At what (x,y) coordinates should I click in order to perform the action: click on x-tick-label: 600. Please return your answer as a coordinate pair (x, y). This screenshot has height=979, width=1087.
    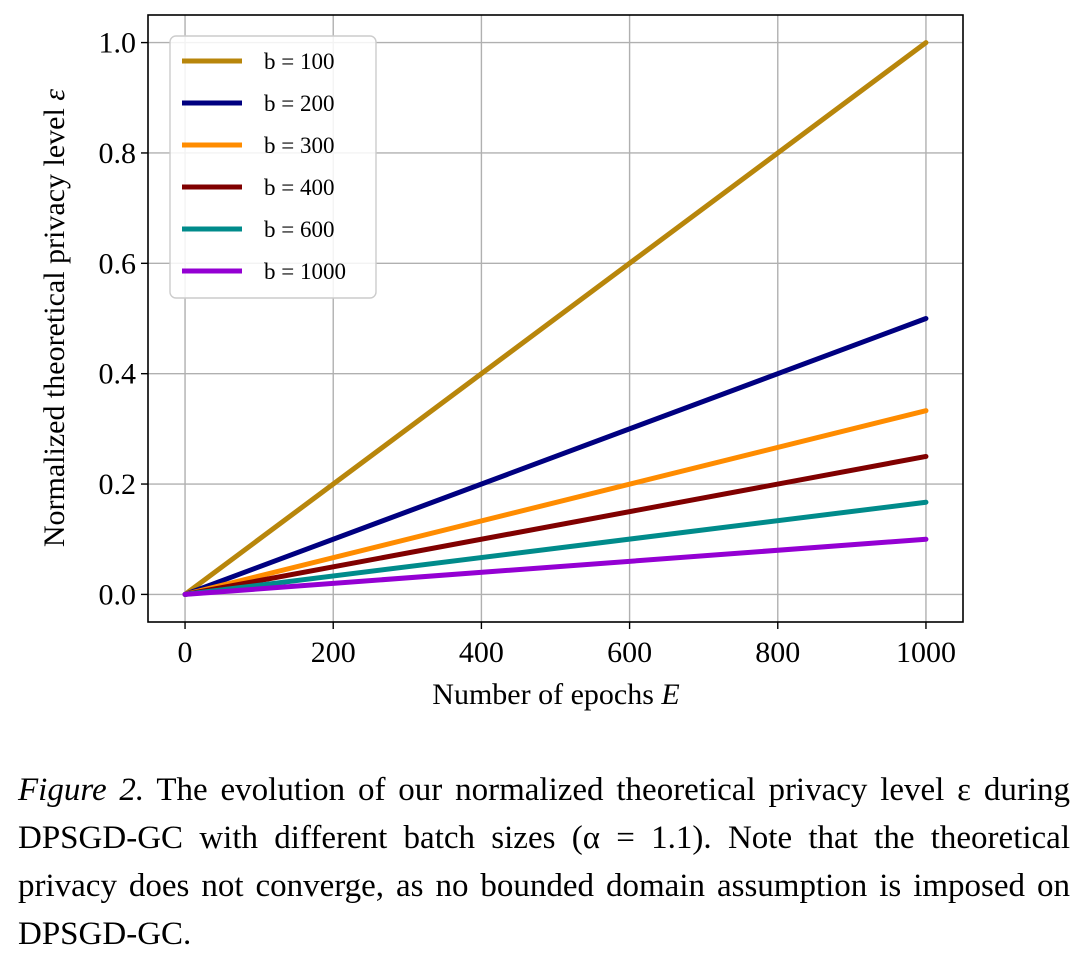
    Looking at the image, I should click on (629, 652).